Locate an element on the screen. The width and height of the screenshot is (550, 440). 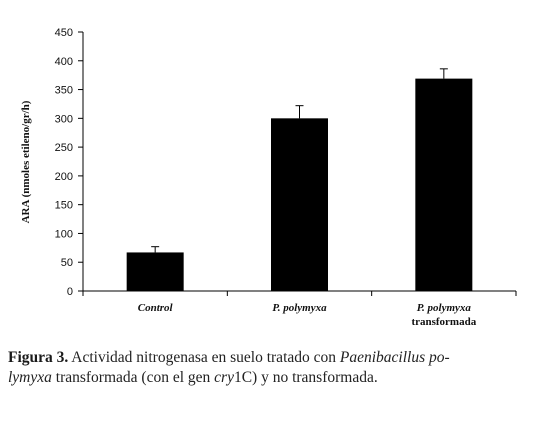
y-tick-label: 150 is located at coordinates (64, 206).